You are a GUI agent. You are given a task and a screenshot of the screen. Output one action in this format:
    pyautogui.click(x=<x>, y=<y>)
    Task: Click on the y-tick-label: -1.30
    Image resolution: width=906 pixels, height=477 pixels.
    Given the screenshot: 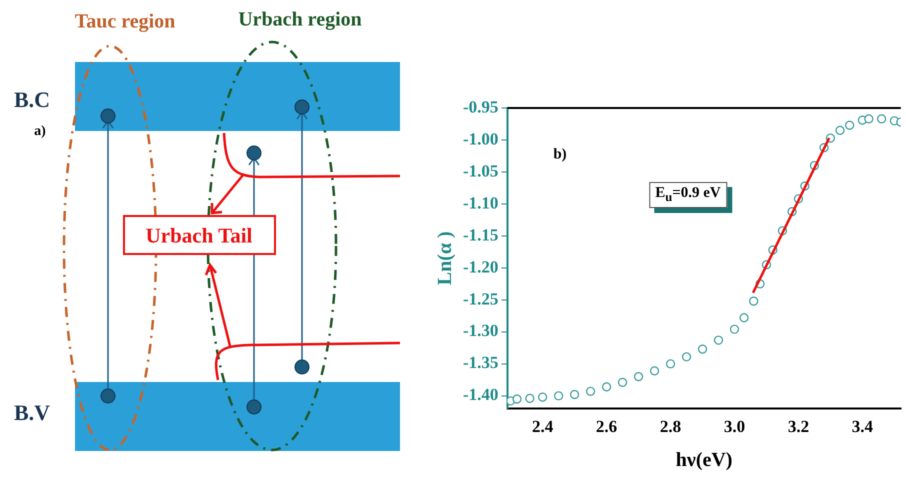 What is the action you would take?
    pyautogui.click(x=480, y=330)
    